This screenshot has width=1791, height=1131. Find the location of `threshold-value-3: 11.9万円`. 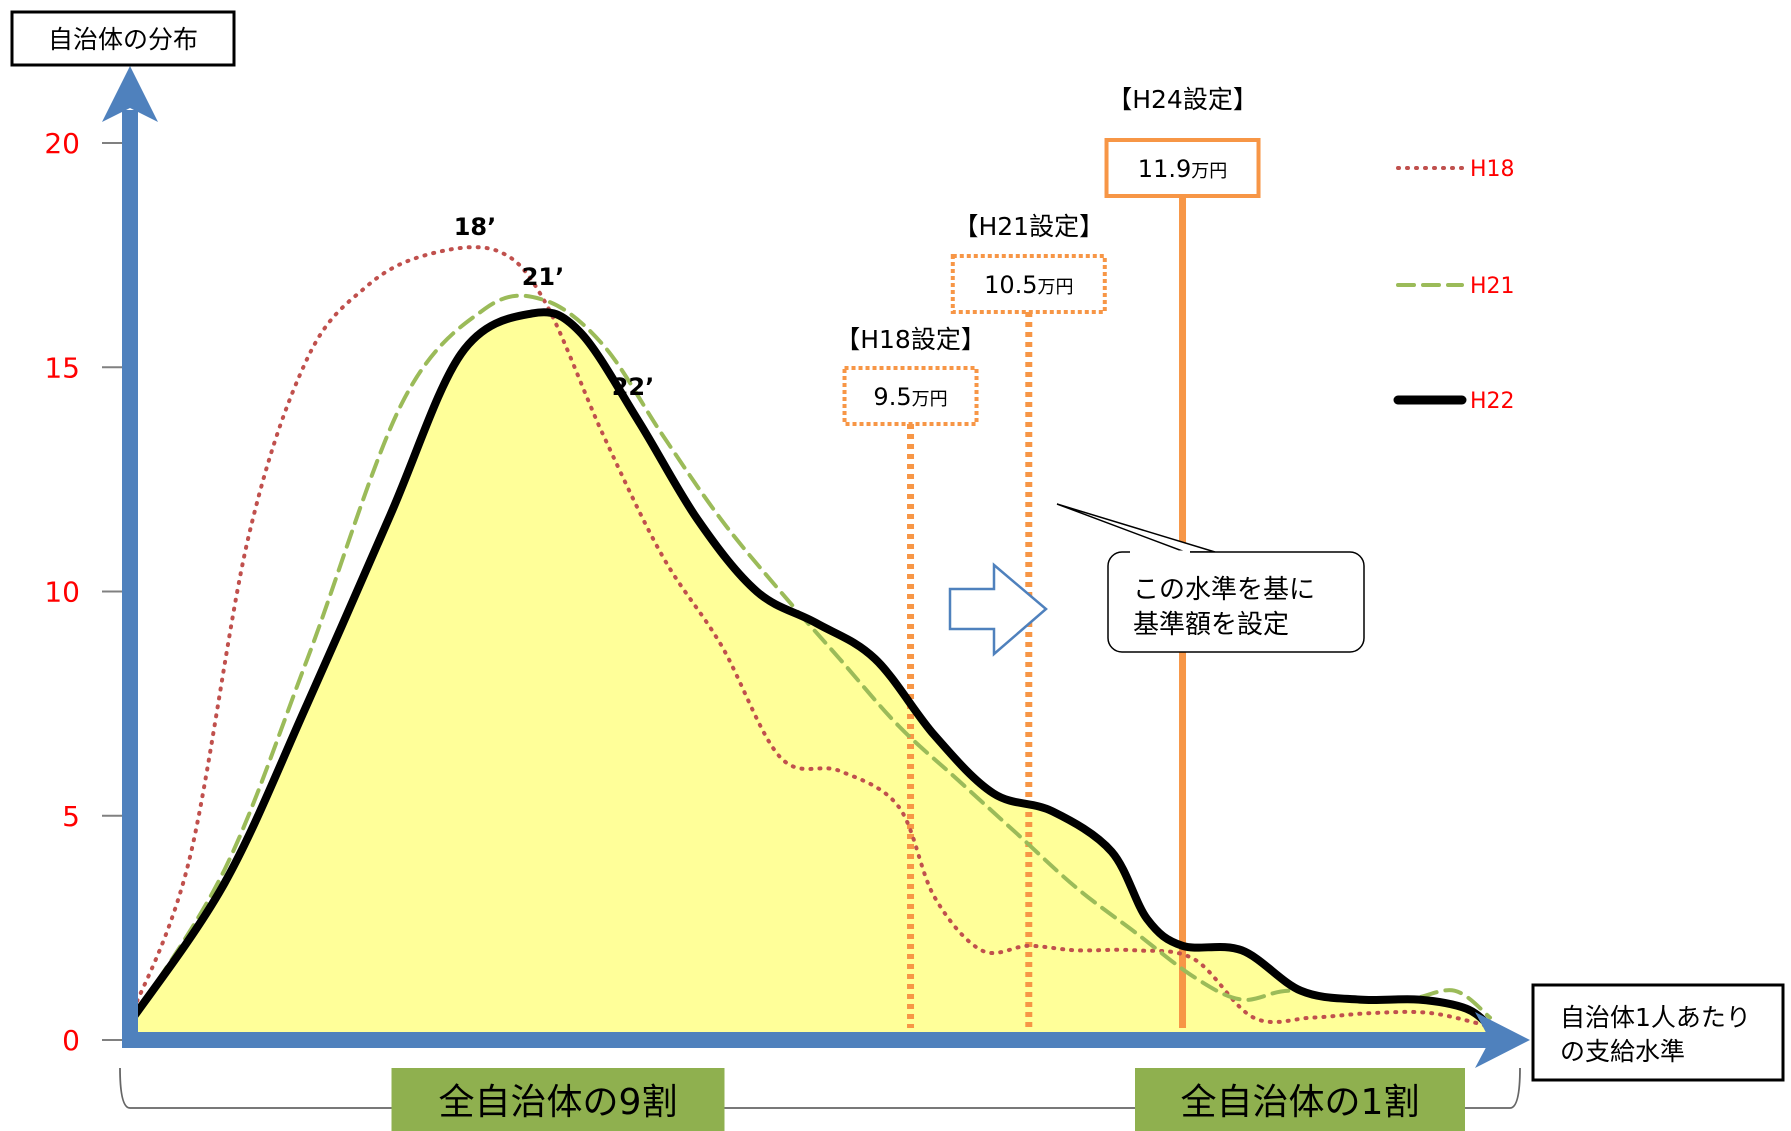

threshold-value-3: 11.9万円 is located at coordinates (1182, 169).